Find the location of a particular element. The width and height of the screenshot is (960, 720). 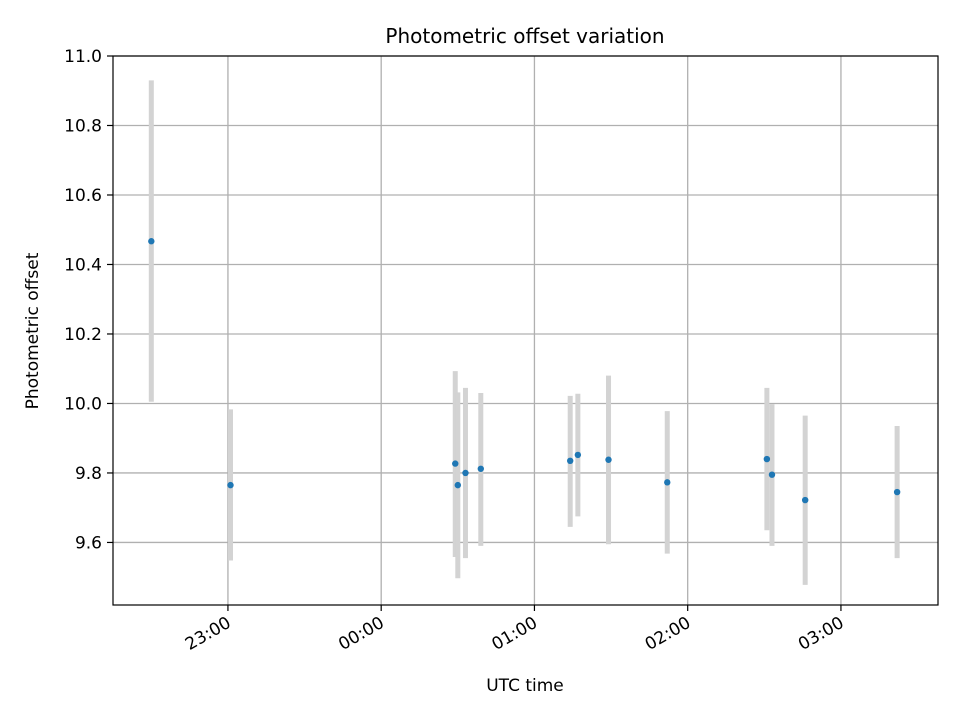

y-axis-ticks: 9.6 9.8 10.0 10.2 10.4 10.6 10.8 11.0 is located at coordinates (88, 300).